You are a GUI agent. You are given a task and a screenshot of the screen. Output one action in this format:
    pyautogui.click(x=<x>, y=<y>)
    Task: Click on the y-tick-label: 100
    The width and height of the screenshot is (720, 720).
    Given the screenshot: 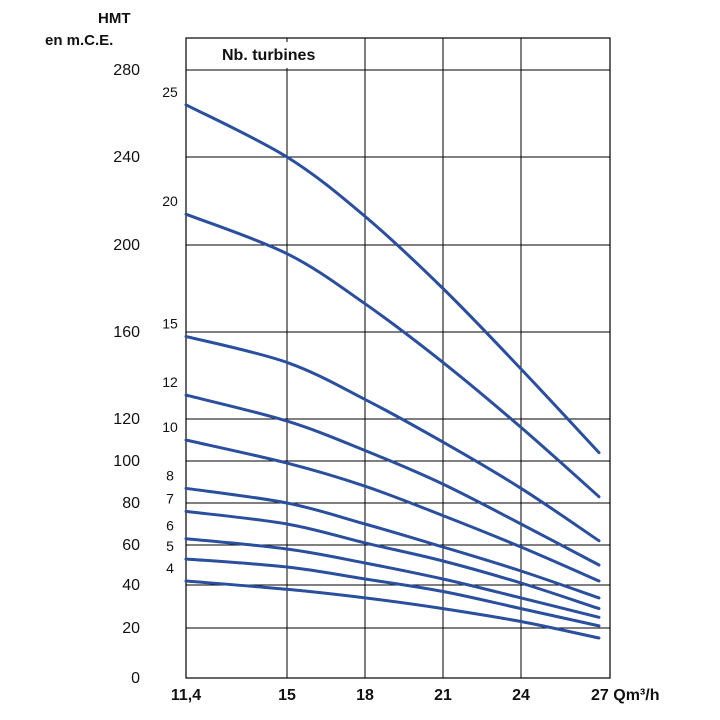 What is the action you would take?
    pyautogui.click(x=126, y=461)
    